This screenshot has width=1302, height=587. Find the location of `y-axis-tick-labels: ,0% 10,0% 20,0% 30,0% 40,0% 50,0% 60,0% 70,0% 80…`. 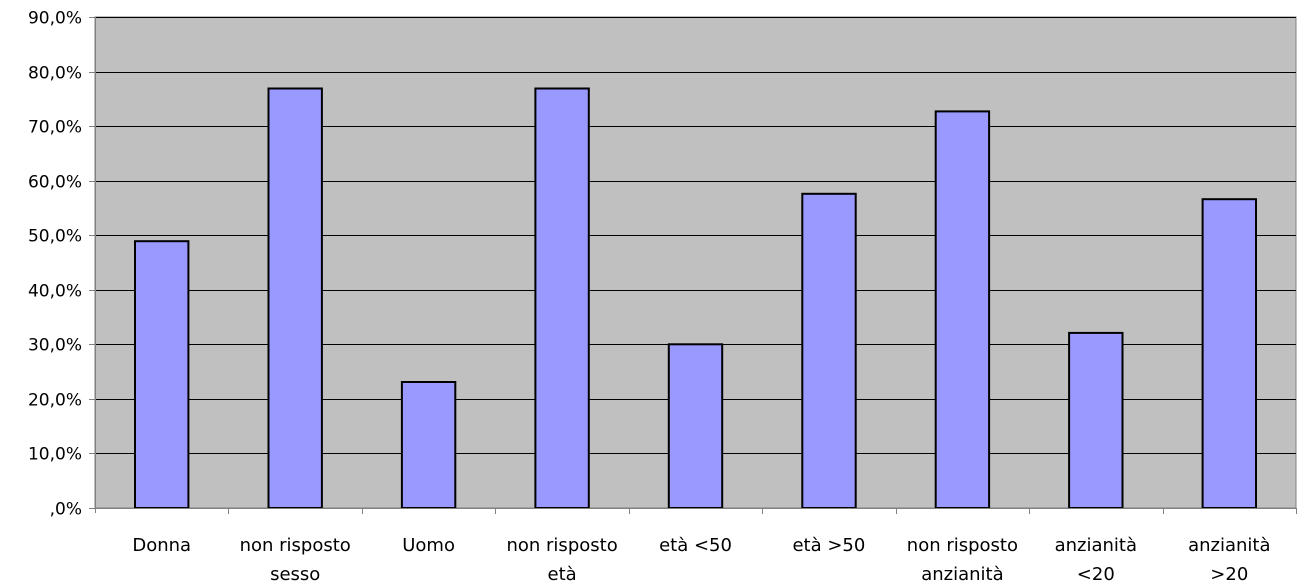

y-axis-tick-labels: ,0% 10,0% 20,0% 30,0% 40,0% 50,0% 60,0% 70,0% 80… is located at coordinates (61, 264).